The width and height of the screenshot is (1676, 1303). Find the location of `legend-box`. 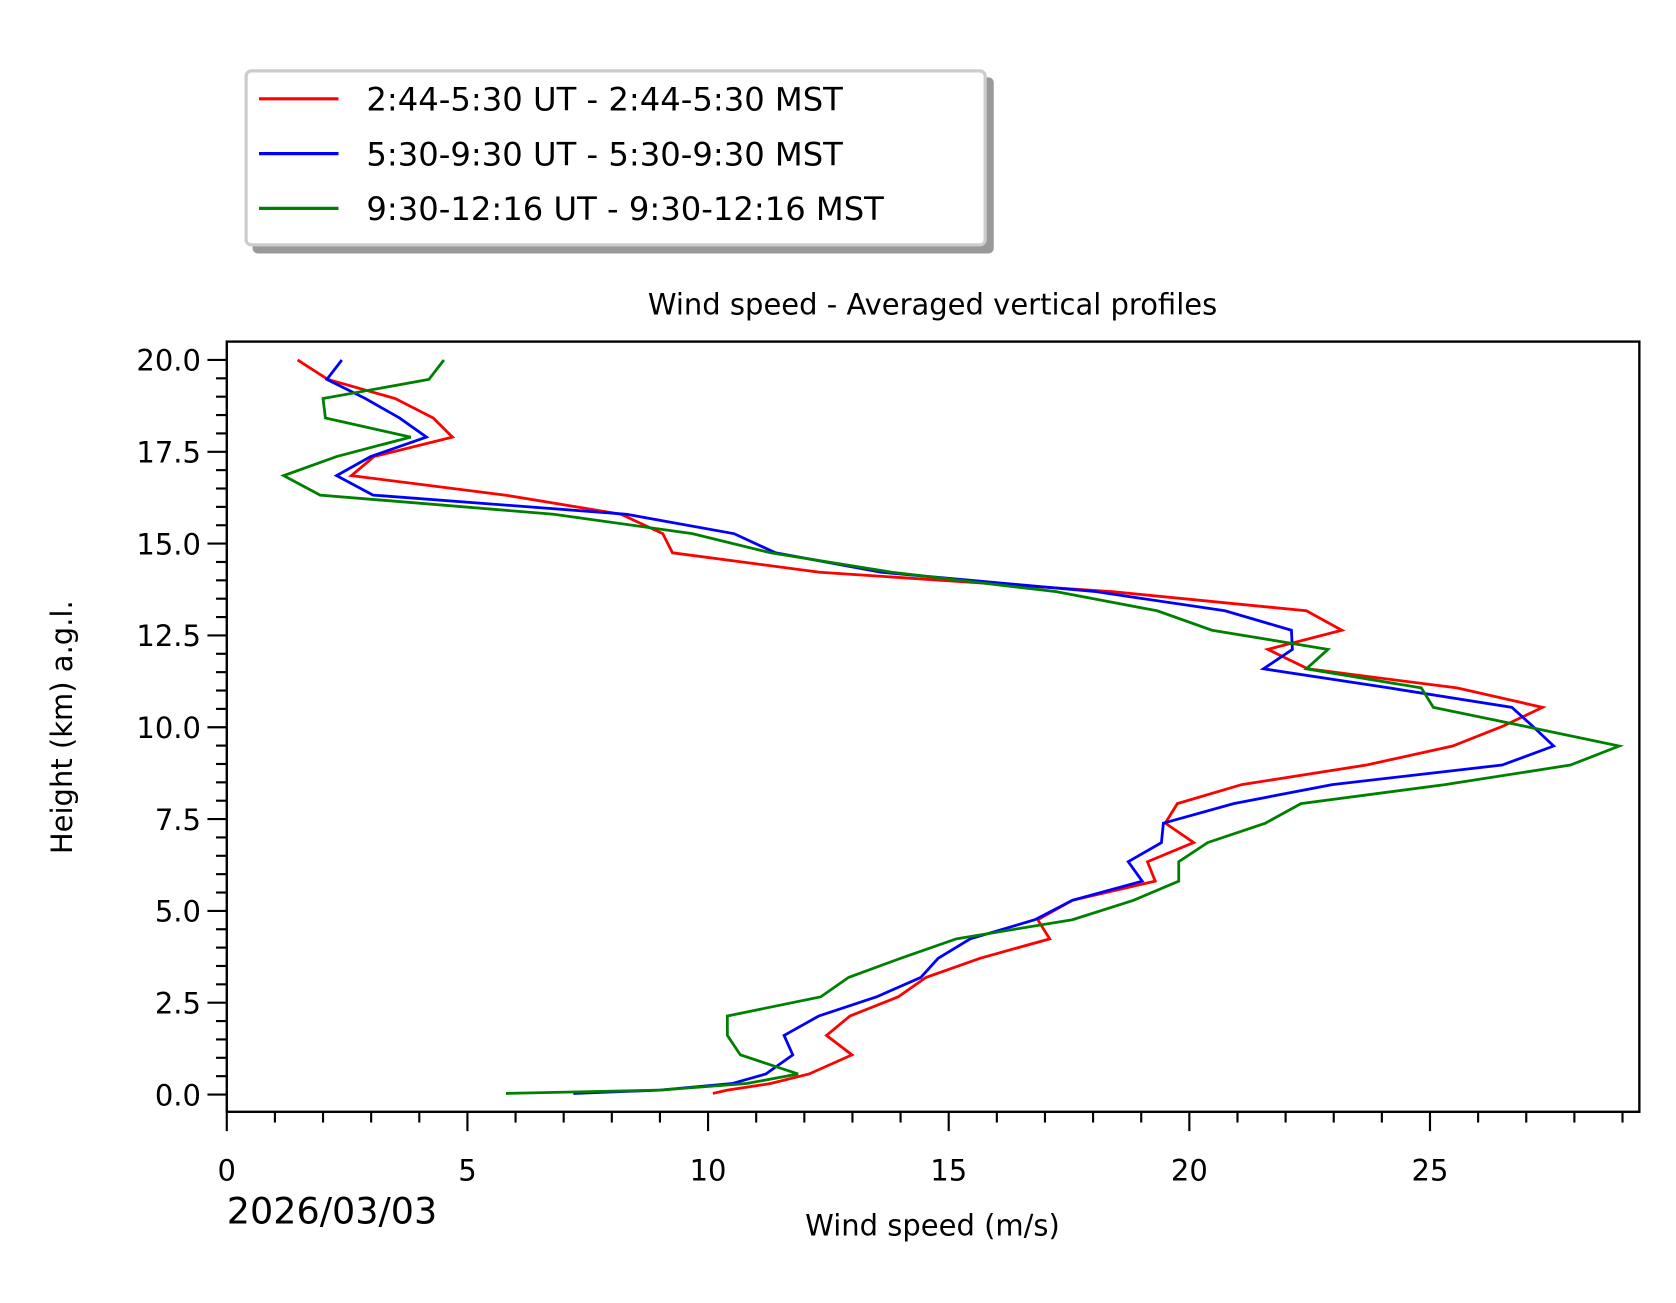

legend-box is located at coordinates (615, 158).